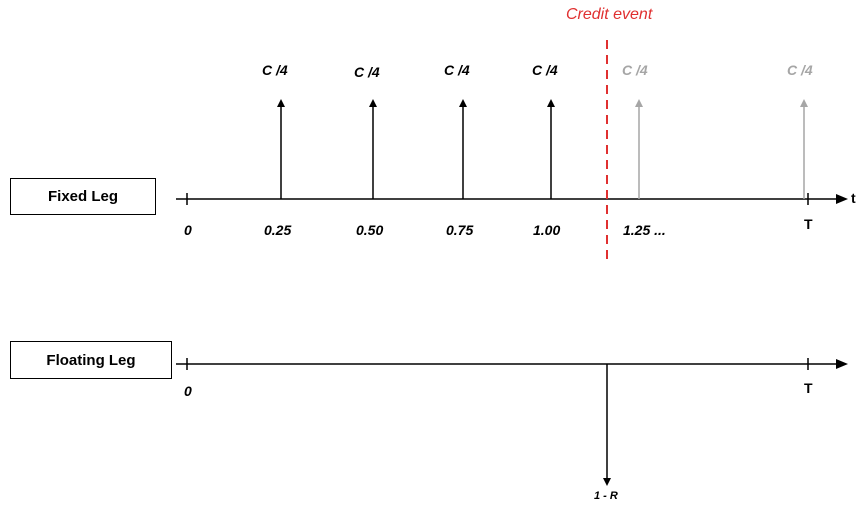 This screenshot has height=514, width=857. I want to click on time-label: 0.25, so click(278, 230).